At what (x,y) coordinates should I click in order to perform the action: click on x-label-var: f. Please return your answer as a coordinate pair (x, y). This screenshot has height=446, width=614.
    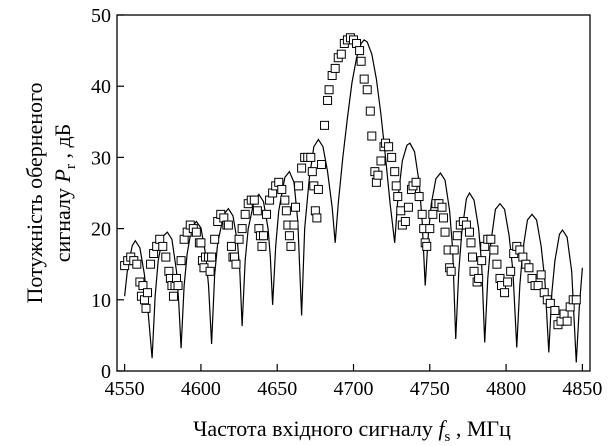
    Looking at the image, I should click on (442, 428).